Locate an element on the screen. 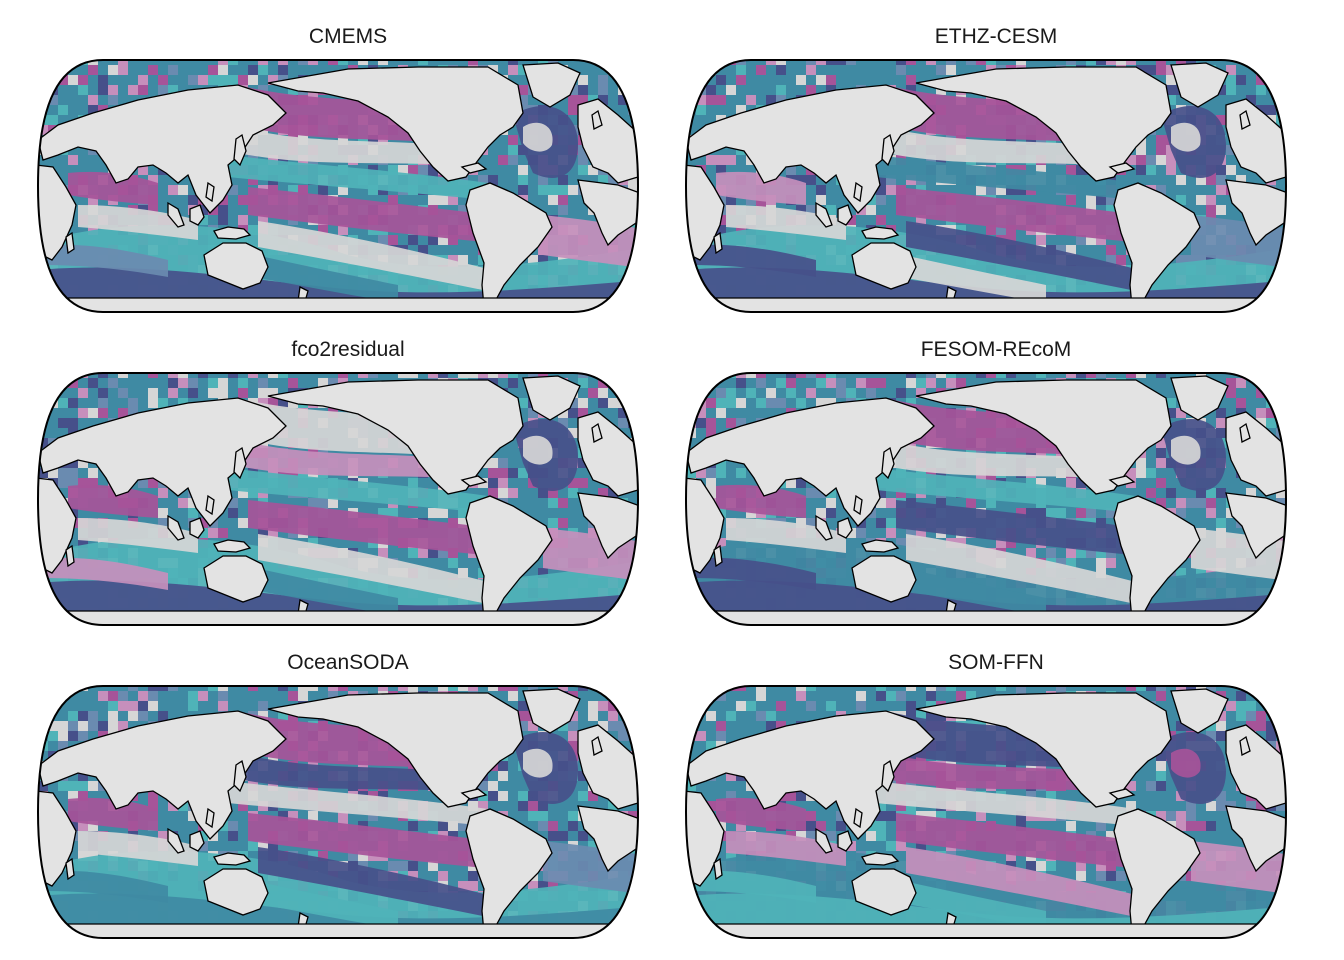 This screenshot has height=960, width=1344. philippines-landmass is located at coordinates (210, 192).